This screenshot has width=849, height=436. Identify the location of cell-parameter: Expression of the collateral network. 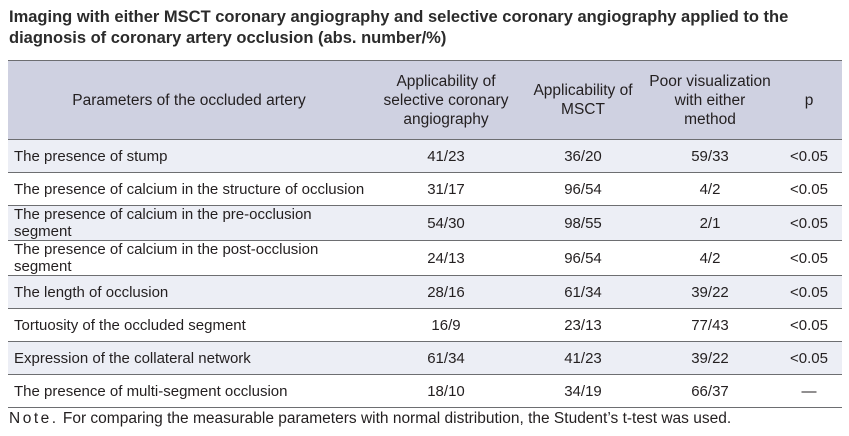
(189, 358).